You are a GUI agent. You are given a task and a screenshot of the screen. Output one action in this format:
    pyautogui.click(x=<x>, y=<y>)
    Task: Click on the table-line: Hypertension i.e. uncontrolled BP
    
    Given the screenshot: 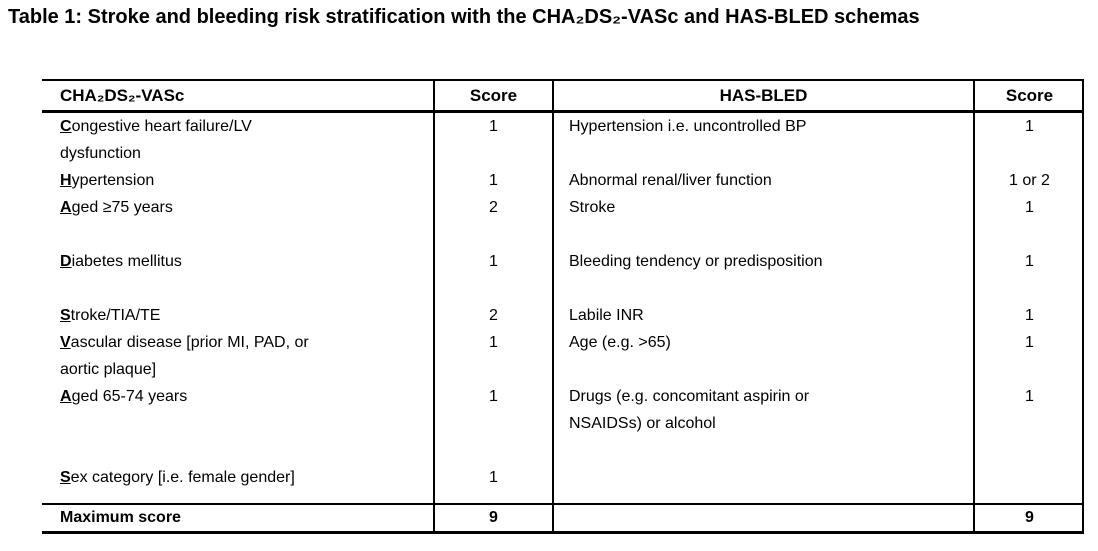 What is the action you would take?
    pyautogui.click(x=688, y=126)
    